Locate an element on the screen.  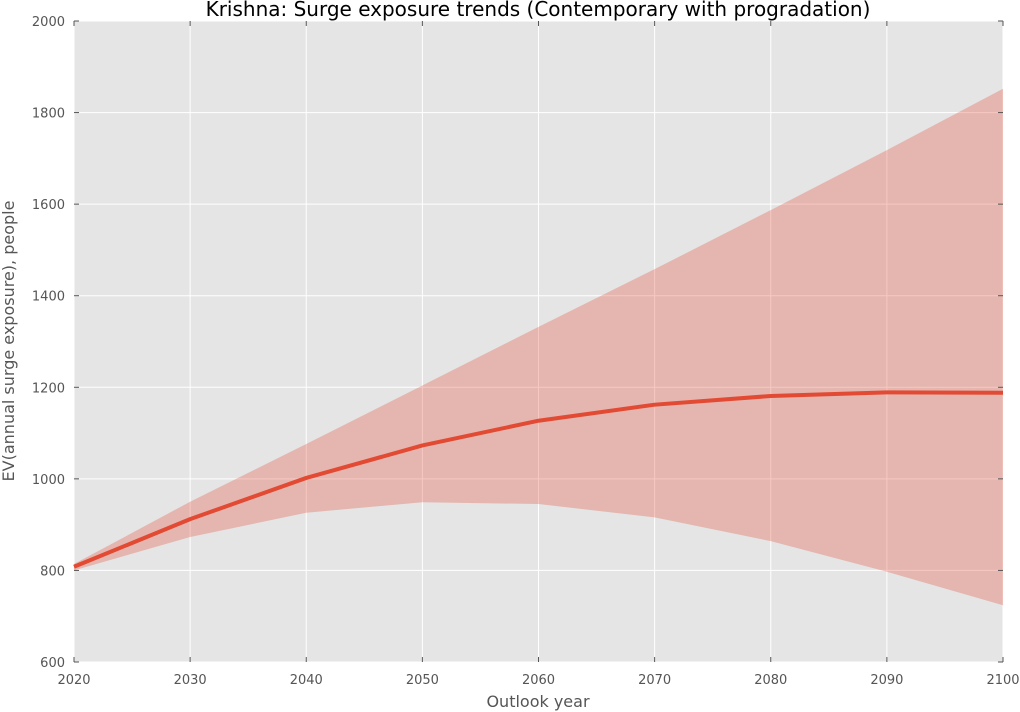
y-tick-labels: 600 800 1000 1200 1400 1600 1800 2000 is located at coordinates (48, 343).